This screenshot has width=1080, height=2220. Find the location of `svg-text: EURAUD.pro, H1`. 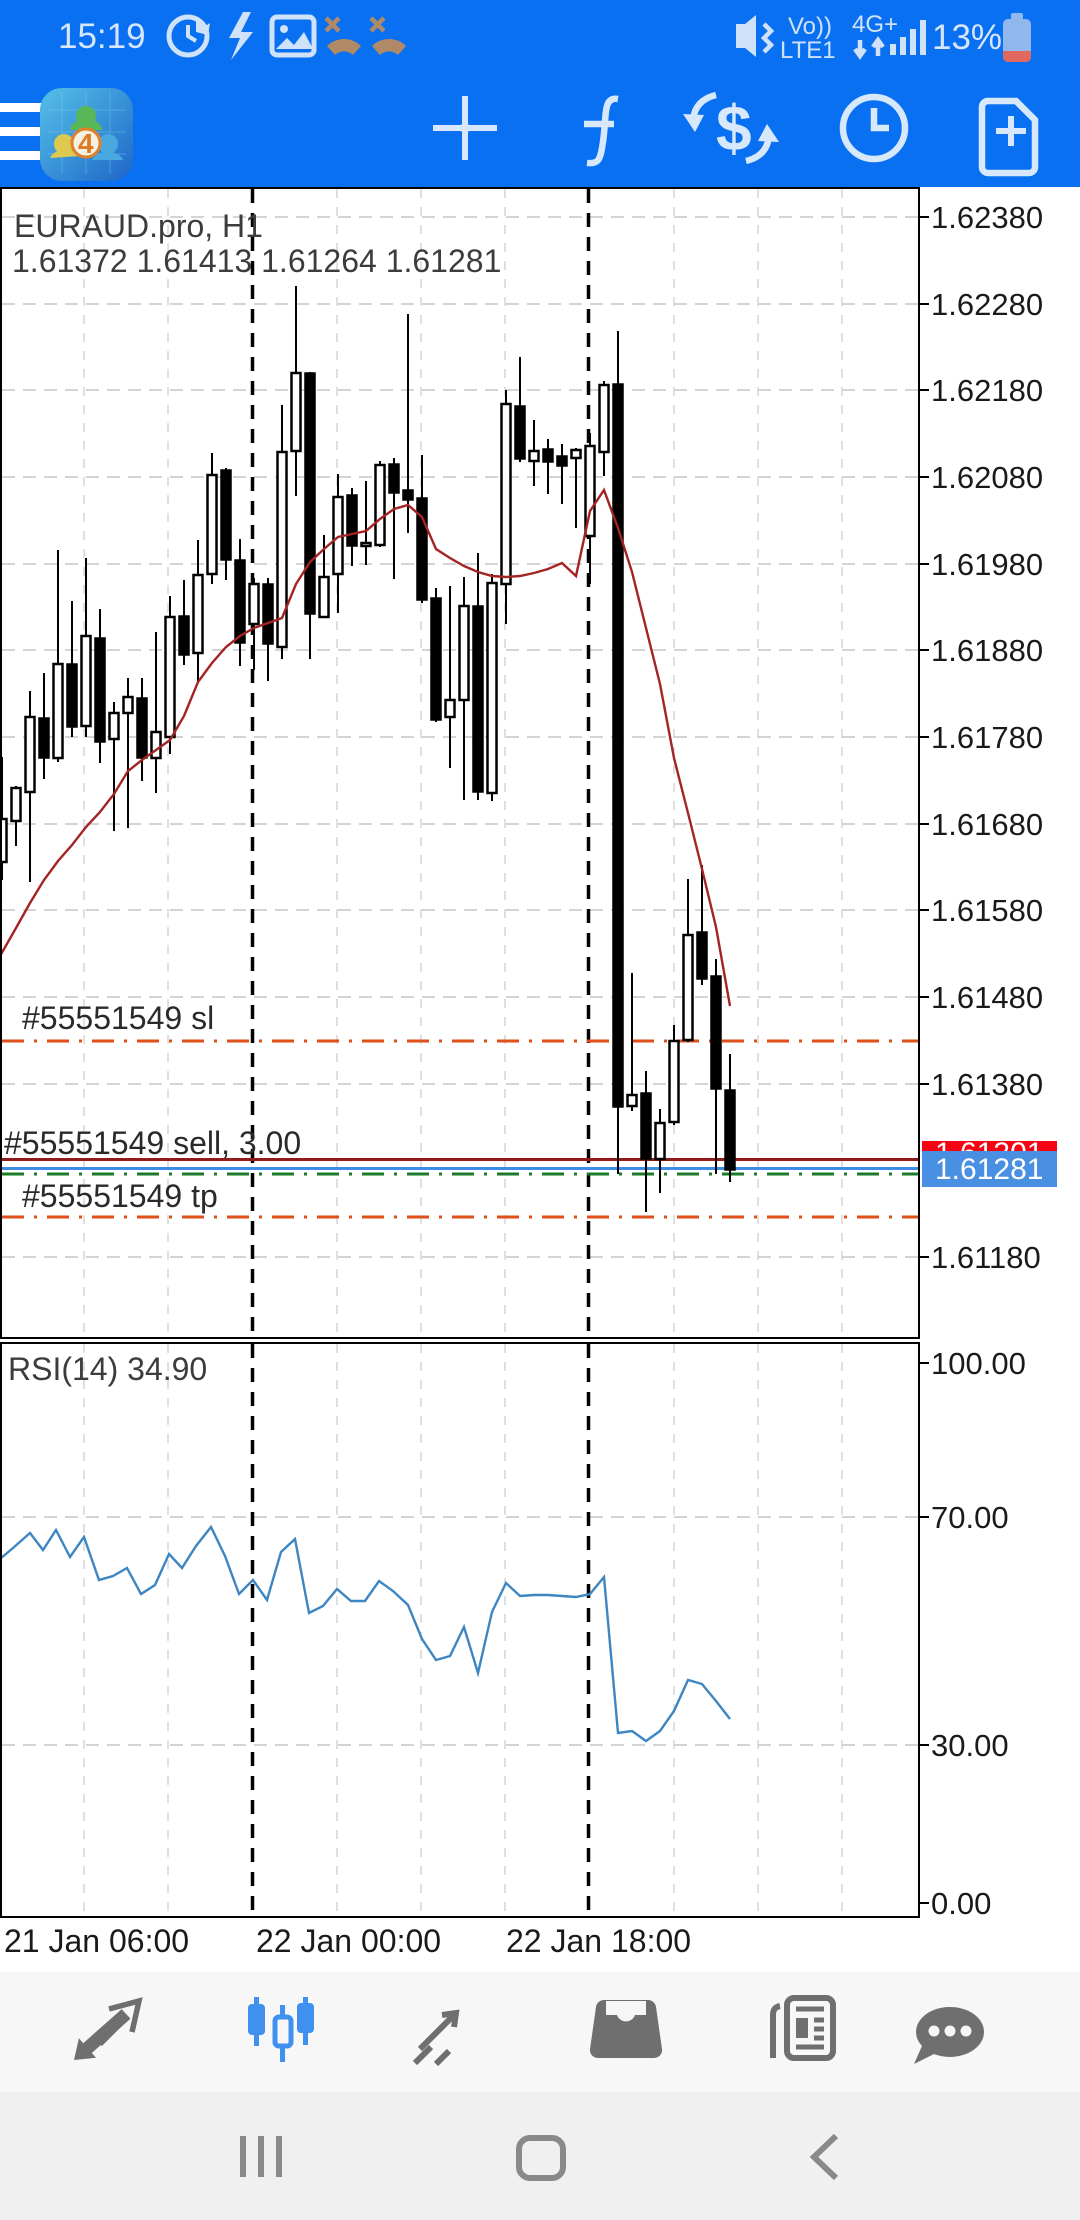

svg-text: EURAUD.pro, H1 is located at coordinates (138, 226).